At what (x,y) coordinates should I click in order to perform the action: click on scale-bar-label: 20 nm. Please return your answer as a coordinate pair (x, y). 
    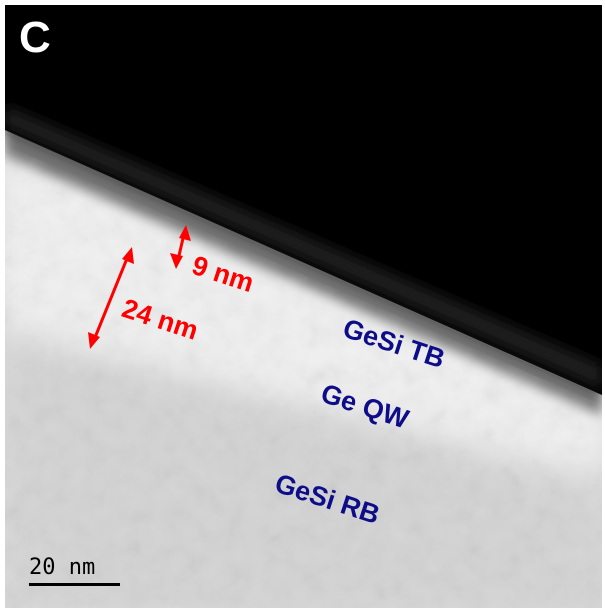
    Looking at the image, I should click on (62, 567).